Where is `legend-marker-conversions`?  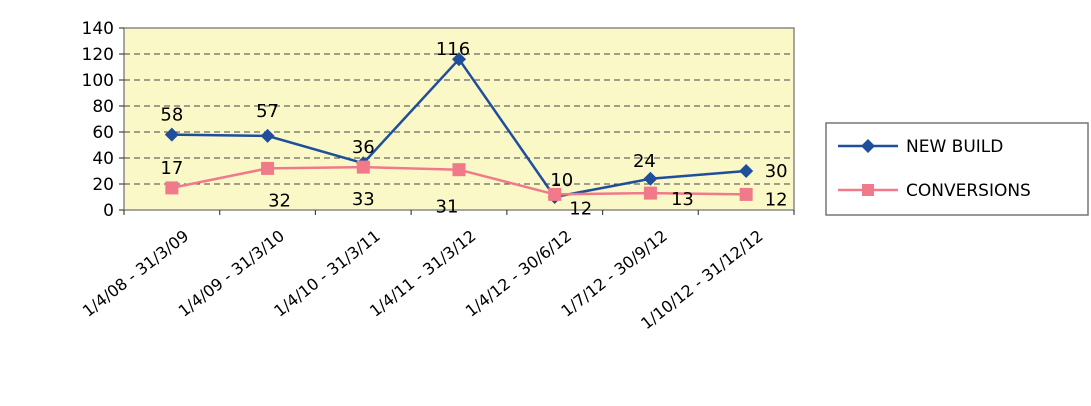 legend-marker-conversions is located at coordinates (868, 190).